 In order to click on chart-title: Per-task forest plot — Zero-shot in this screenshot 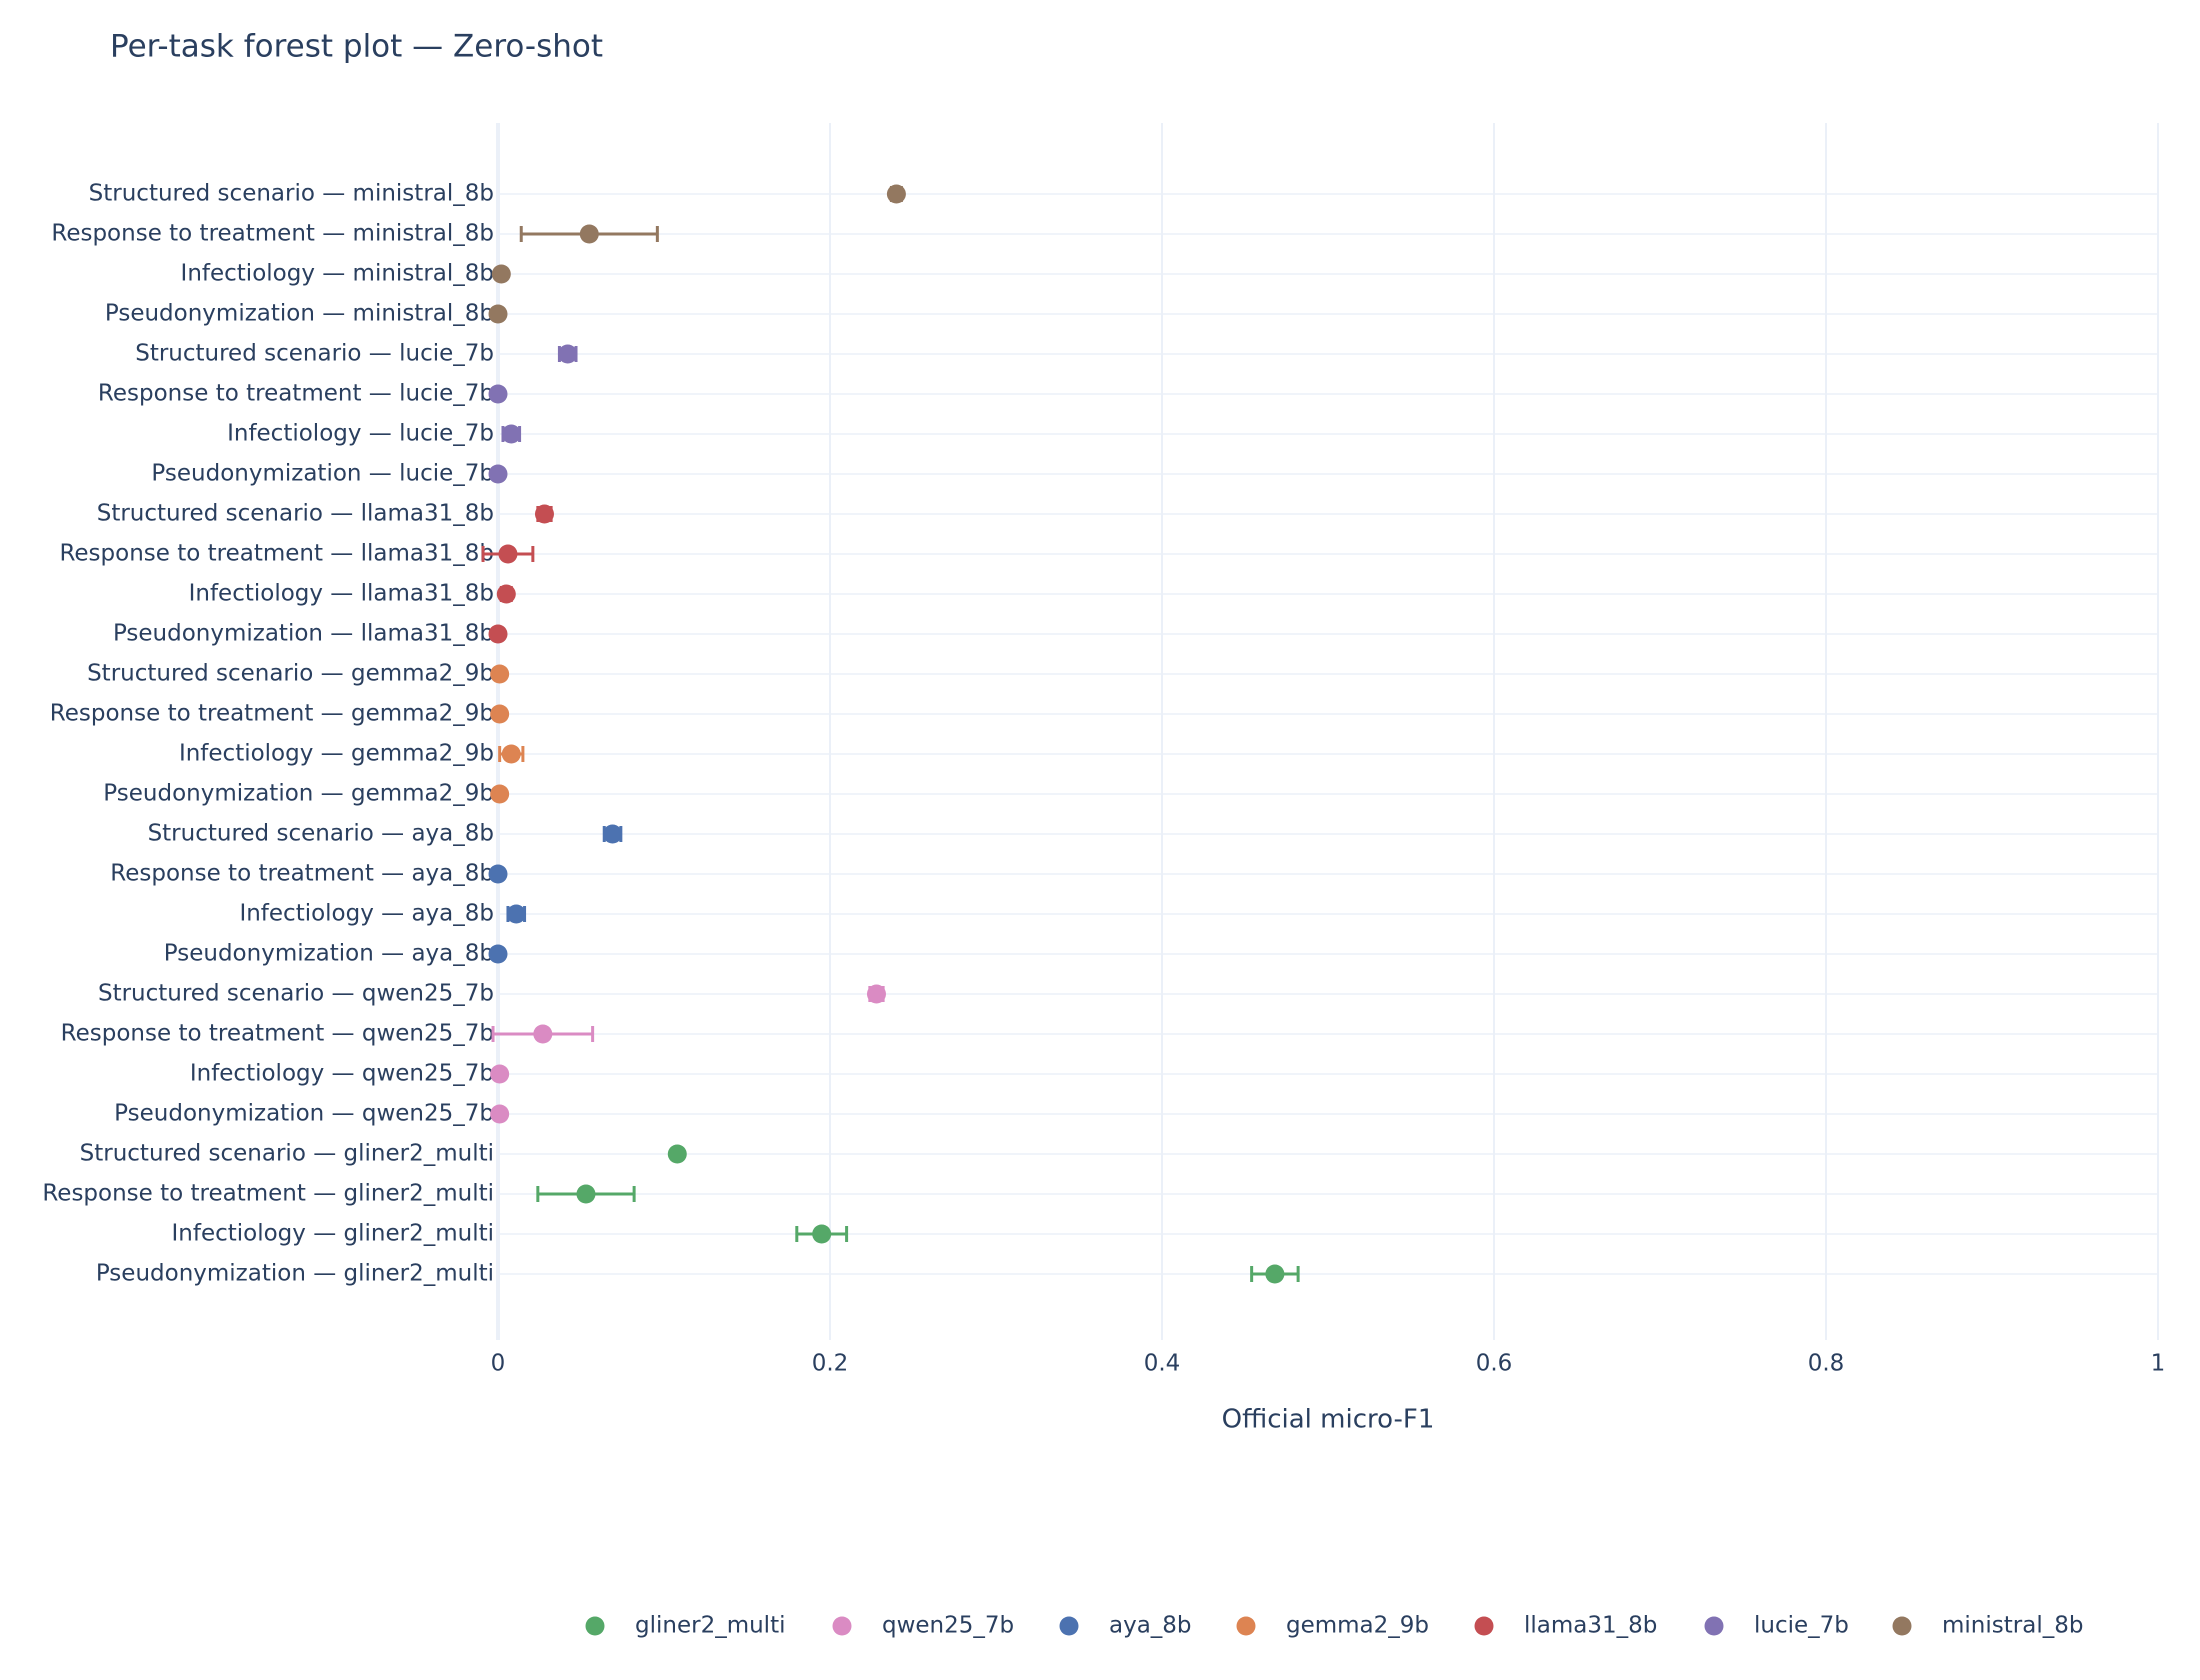, I will do `click(356, 47)`.